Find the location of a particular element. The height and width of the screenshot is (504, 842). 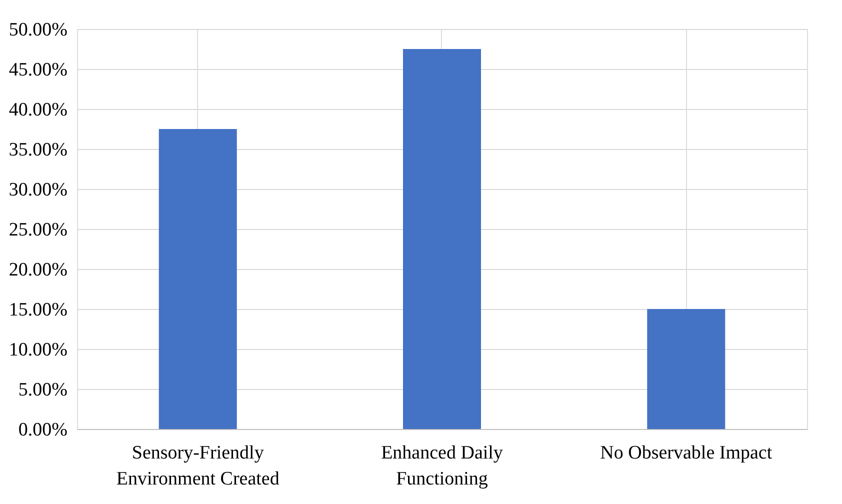

y-tick-label: 15.00% is located at coordinates (38, 310).